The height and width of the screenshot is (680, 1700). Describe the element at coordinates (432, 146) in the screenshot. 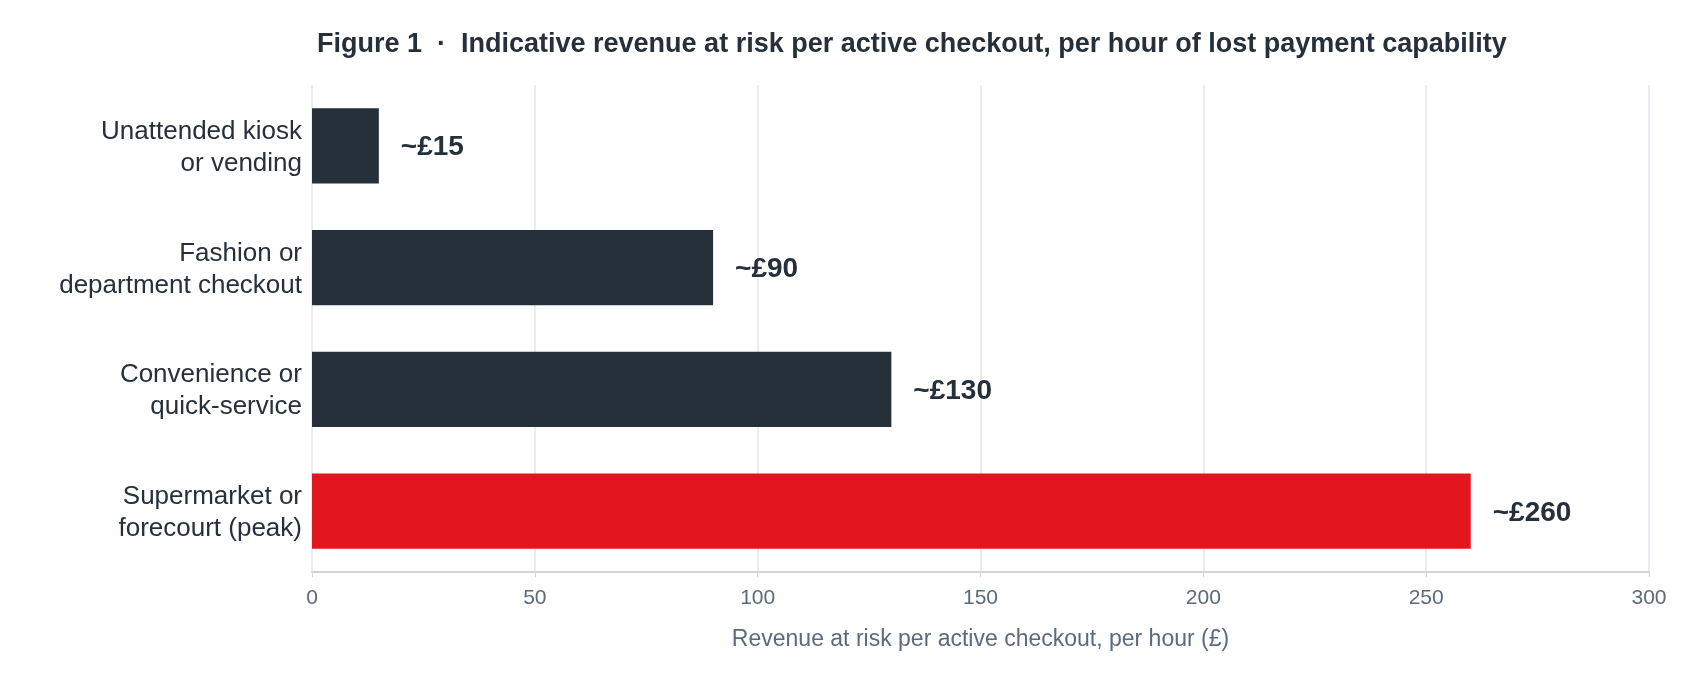

I see `data-label: ~£15` at that location.